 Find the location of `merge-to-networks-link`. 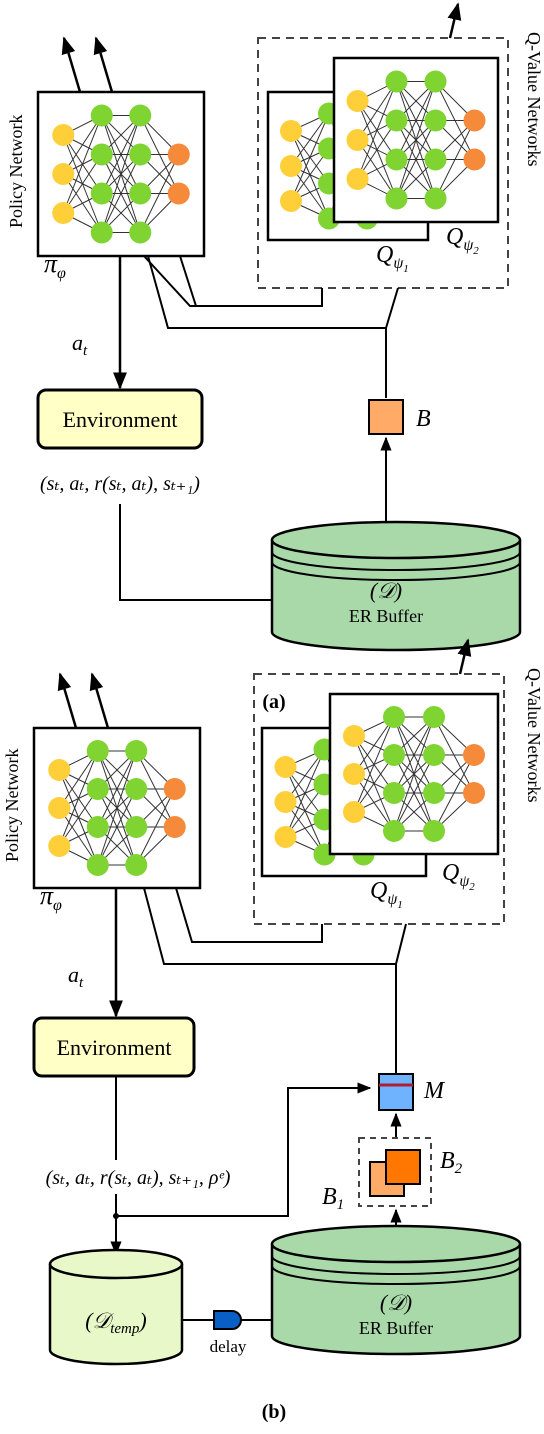

merge-to-networks-link is located at coordinates (275, 926).